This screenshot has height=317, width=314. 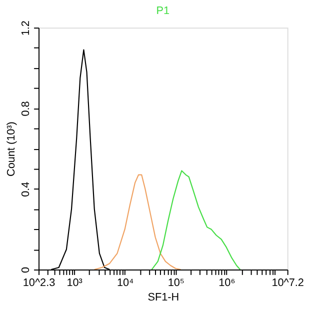 I want to click on y-tick-label: 0.4, so click(x=26, y=189).